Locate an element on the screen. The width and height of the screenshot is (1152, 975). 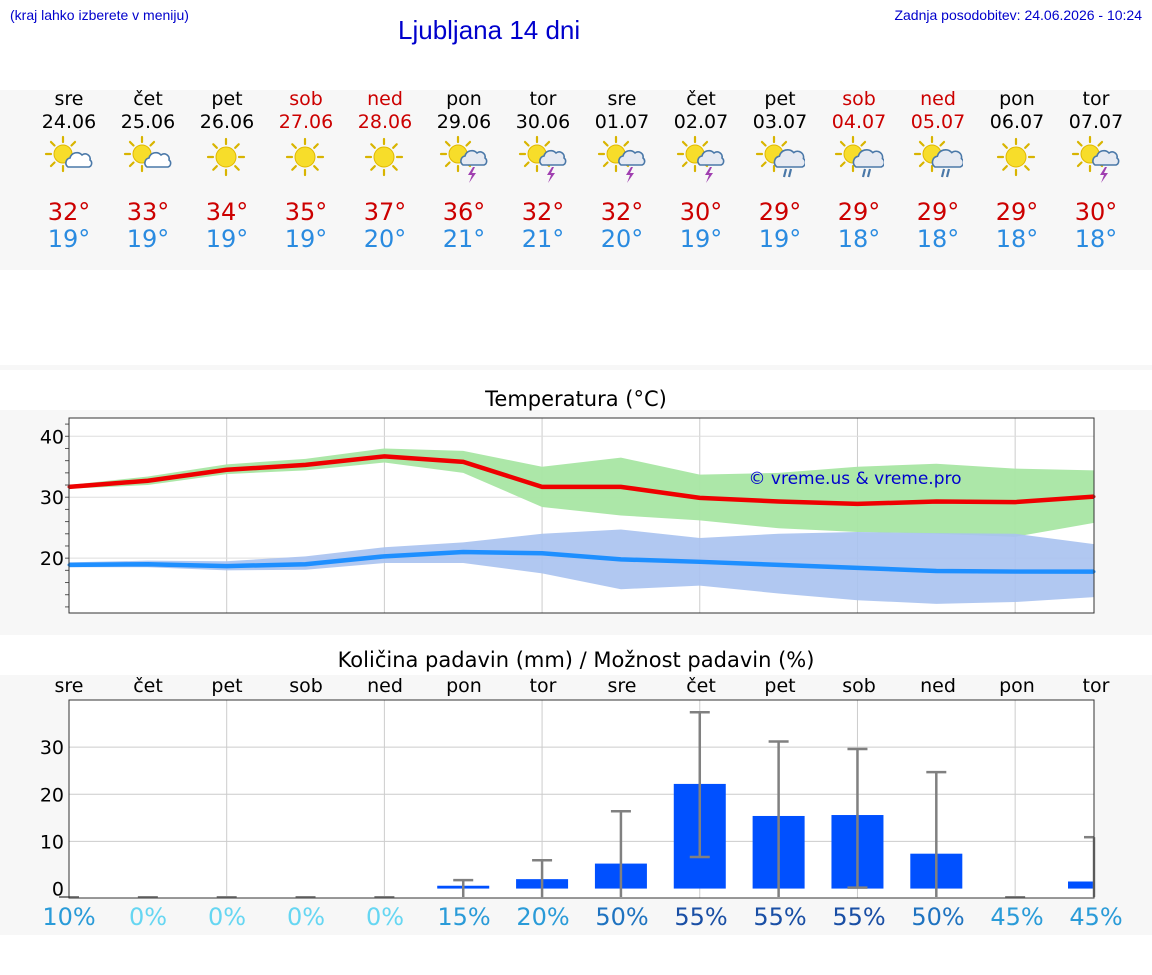
day-date: 29.06 is located at coordinates (464, 122).